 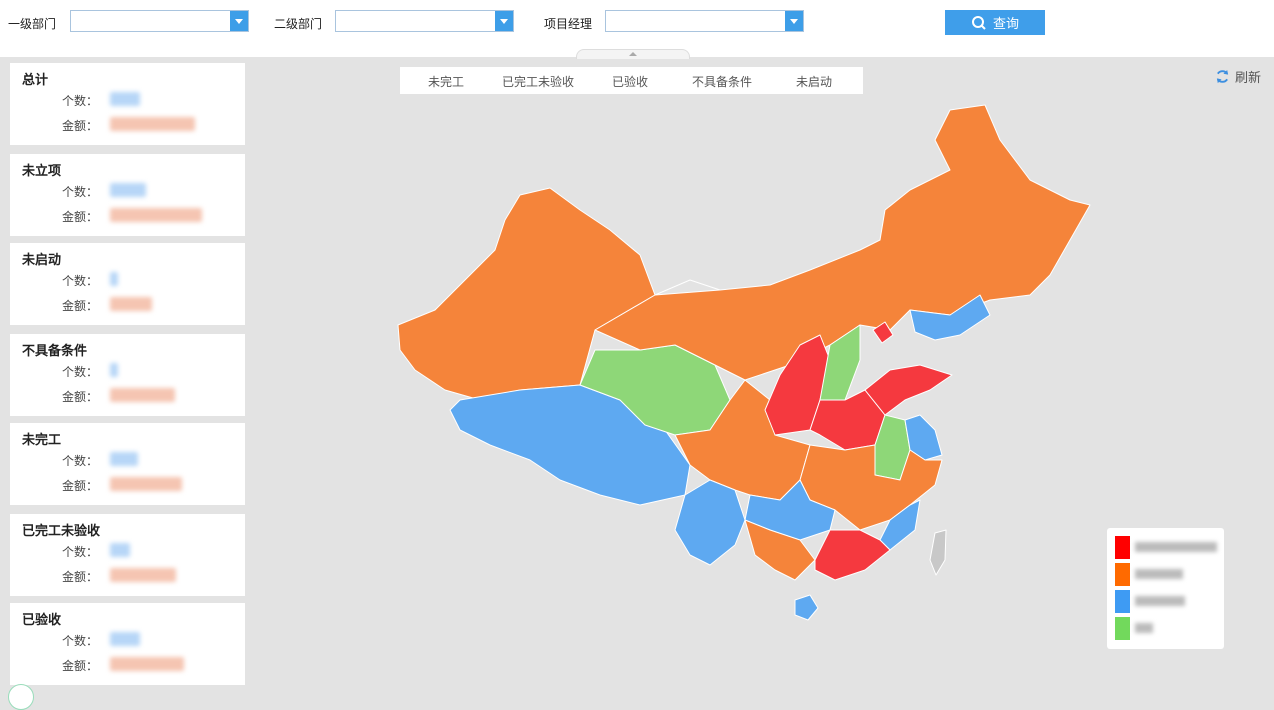 I want to click on dept2-label: 二级部门, so click(x=298, y=24).